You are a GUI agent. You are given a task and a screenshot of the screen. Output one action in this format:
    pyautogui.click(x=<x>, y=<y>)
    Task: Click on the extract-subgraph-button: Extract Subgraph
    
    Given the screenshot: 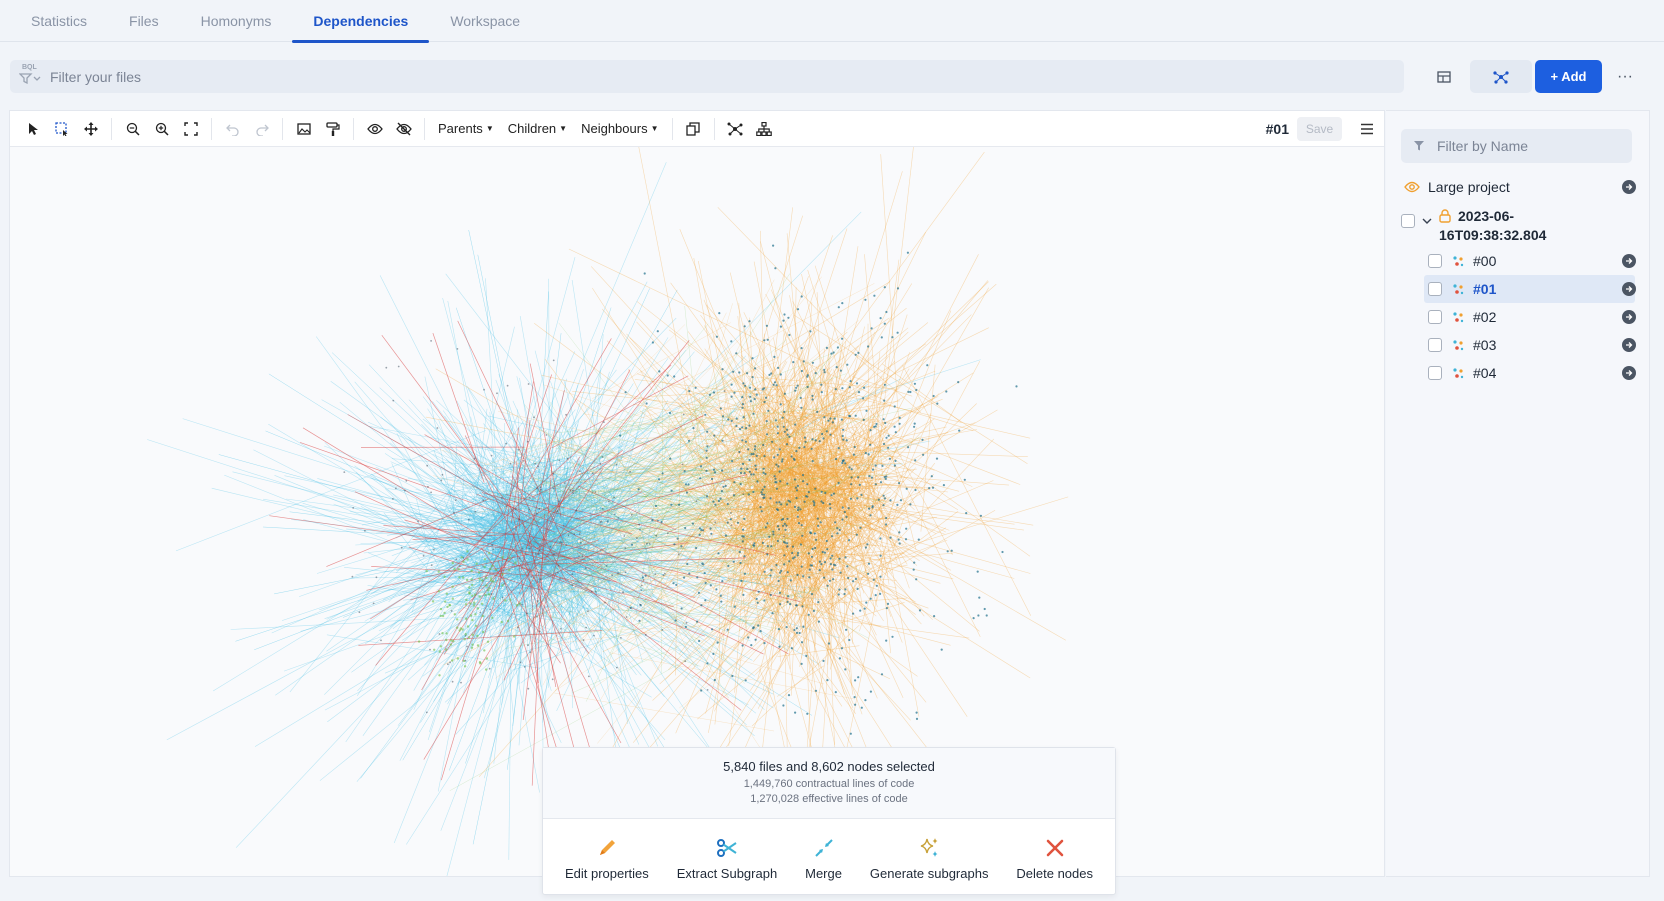 What is the action you would take?
    pyautogui.click(x=727, y=858)
    